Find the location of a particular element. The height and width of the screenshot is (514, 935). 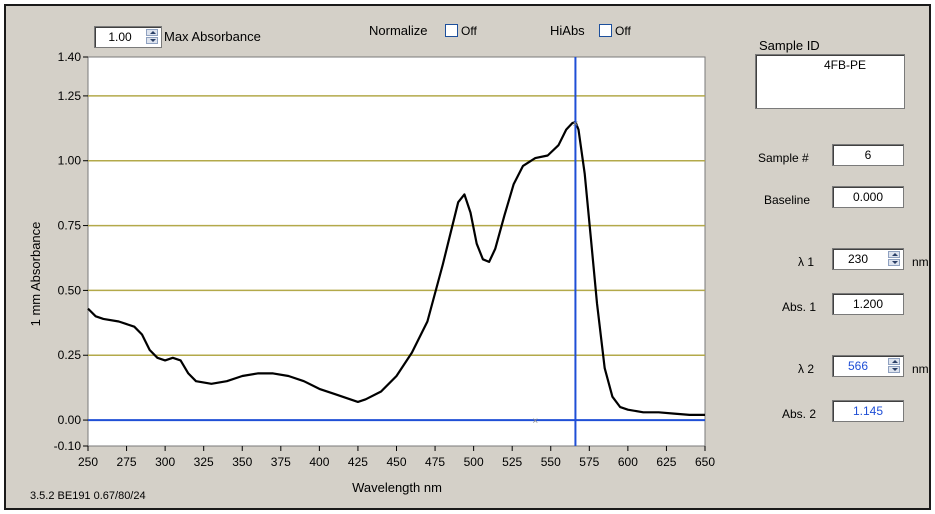

max-absorbance-spin-button is located at coordinates (152, 37).